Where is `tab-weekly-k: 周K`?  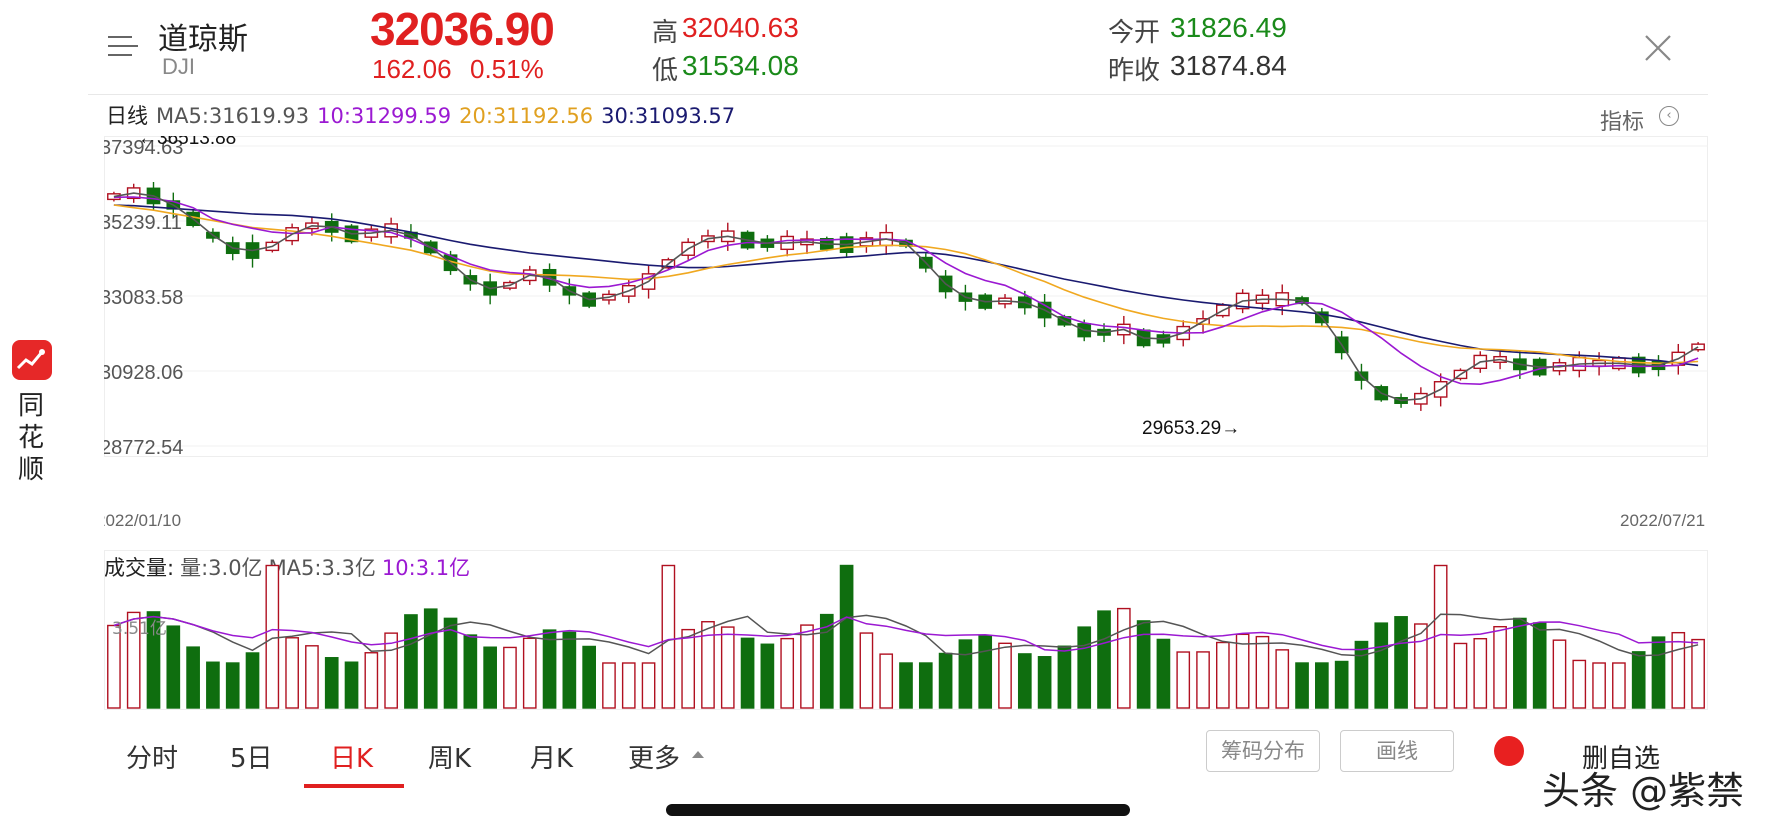
tab-weekly-k: 周K is located at coordinates (450, 759).